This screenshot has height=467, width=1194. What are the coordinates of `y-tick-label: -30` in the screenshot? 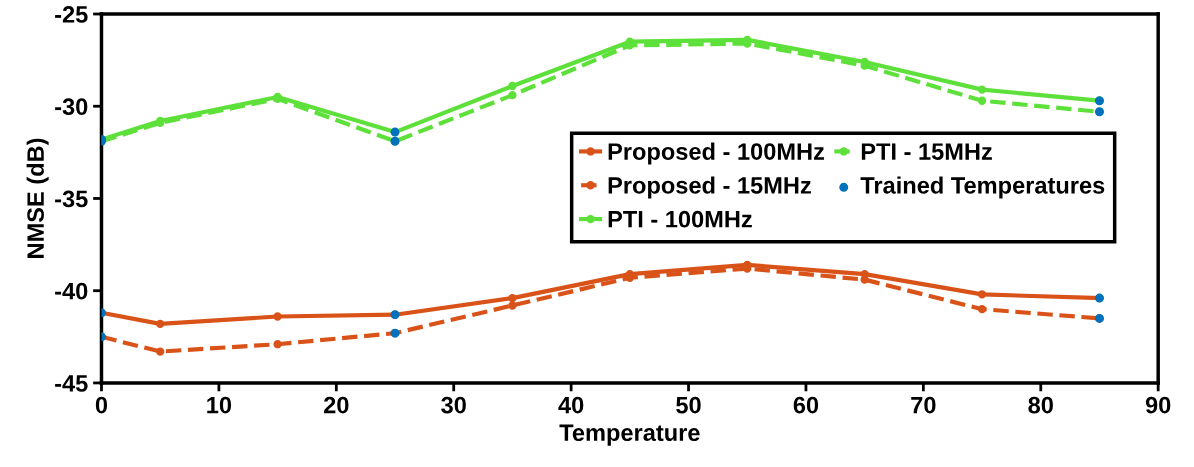 It's located at (71, 107).